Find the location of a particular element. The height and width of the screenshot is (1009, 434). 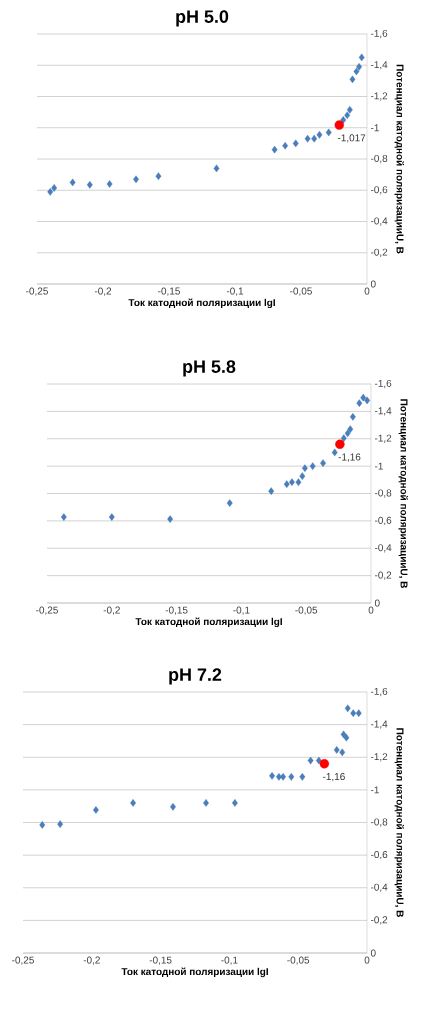

chart-title: pH 7.2 is located at coordinates (195, 676).